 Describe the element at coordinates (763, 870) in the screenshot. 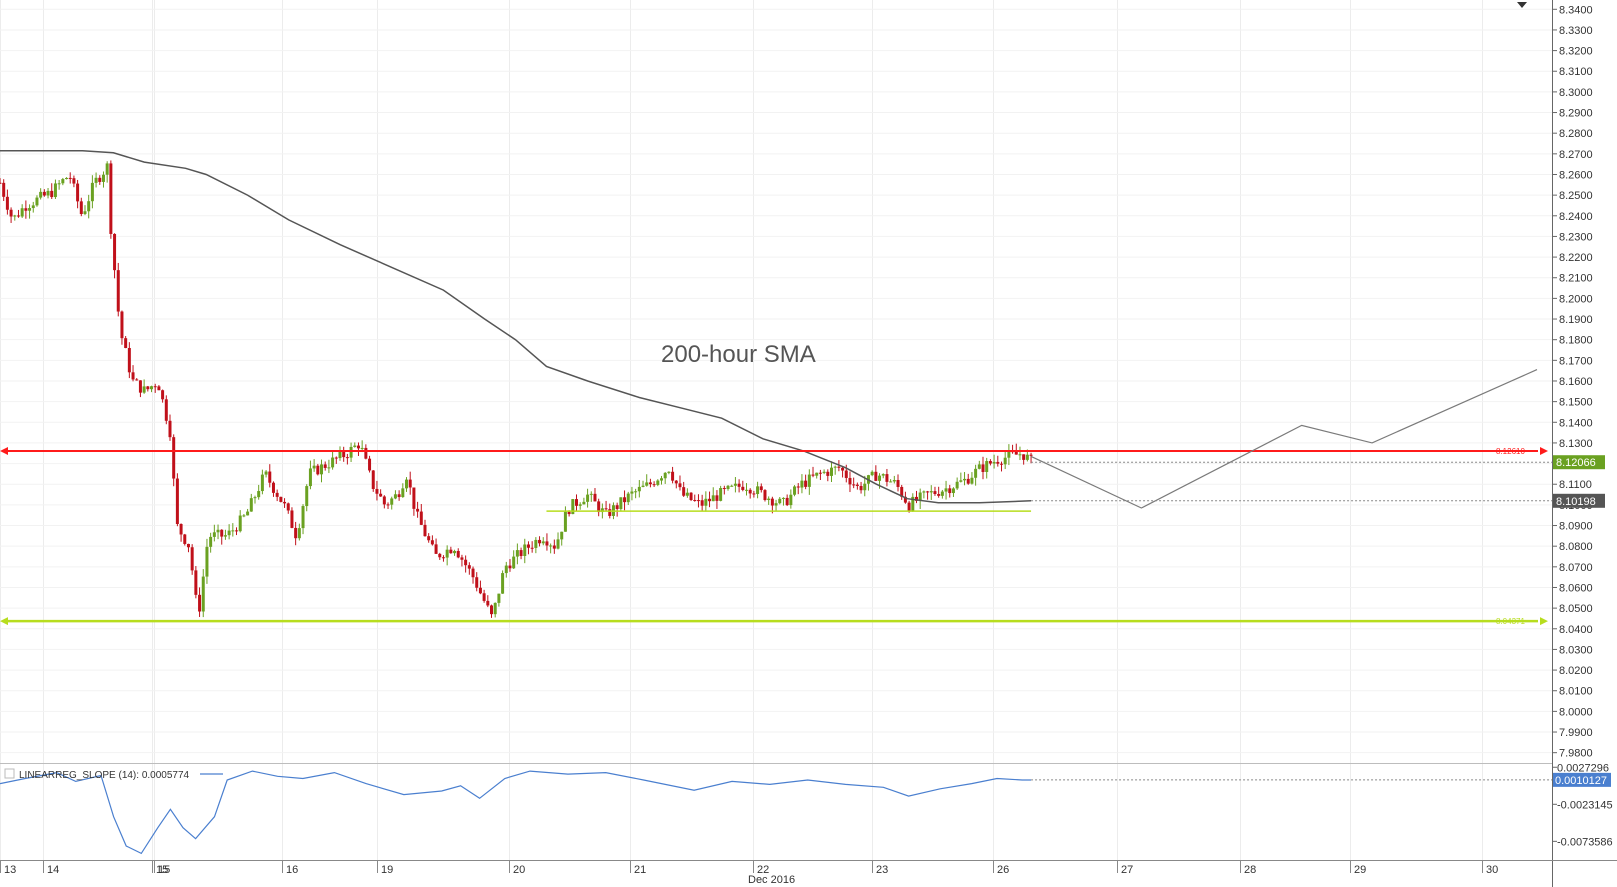

I see `x-tick-label: 22` at that location.